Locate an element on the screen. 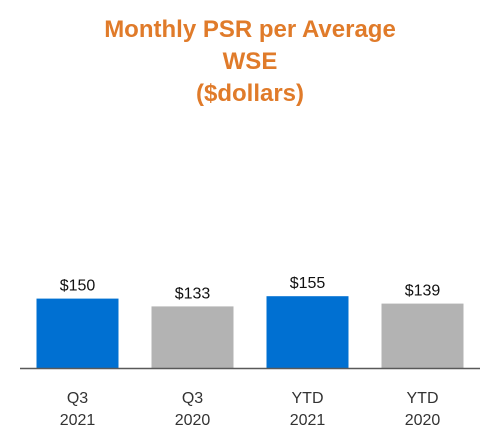 The width and height of the screenshot is (500, 448). chart-title-line-2: WSE is located at coordinates (250, 61).